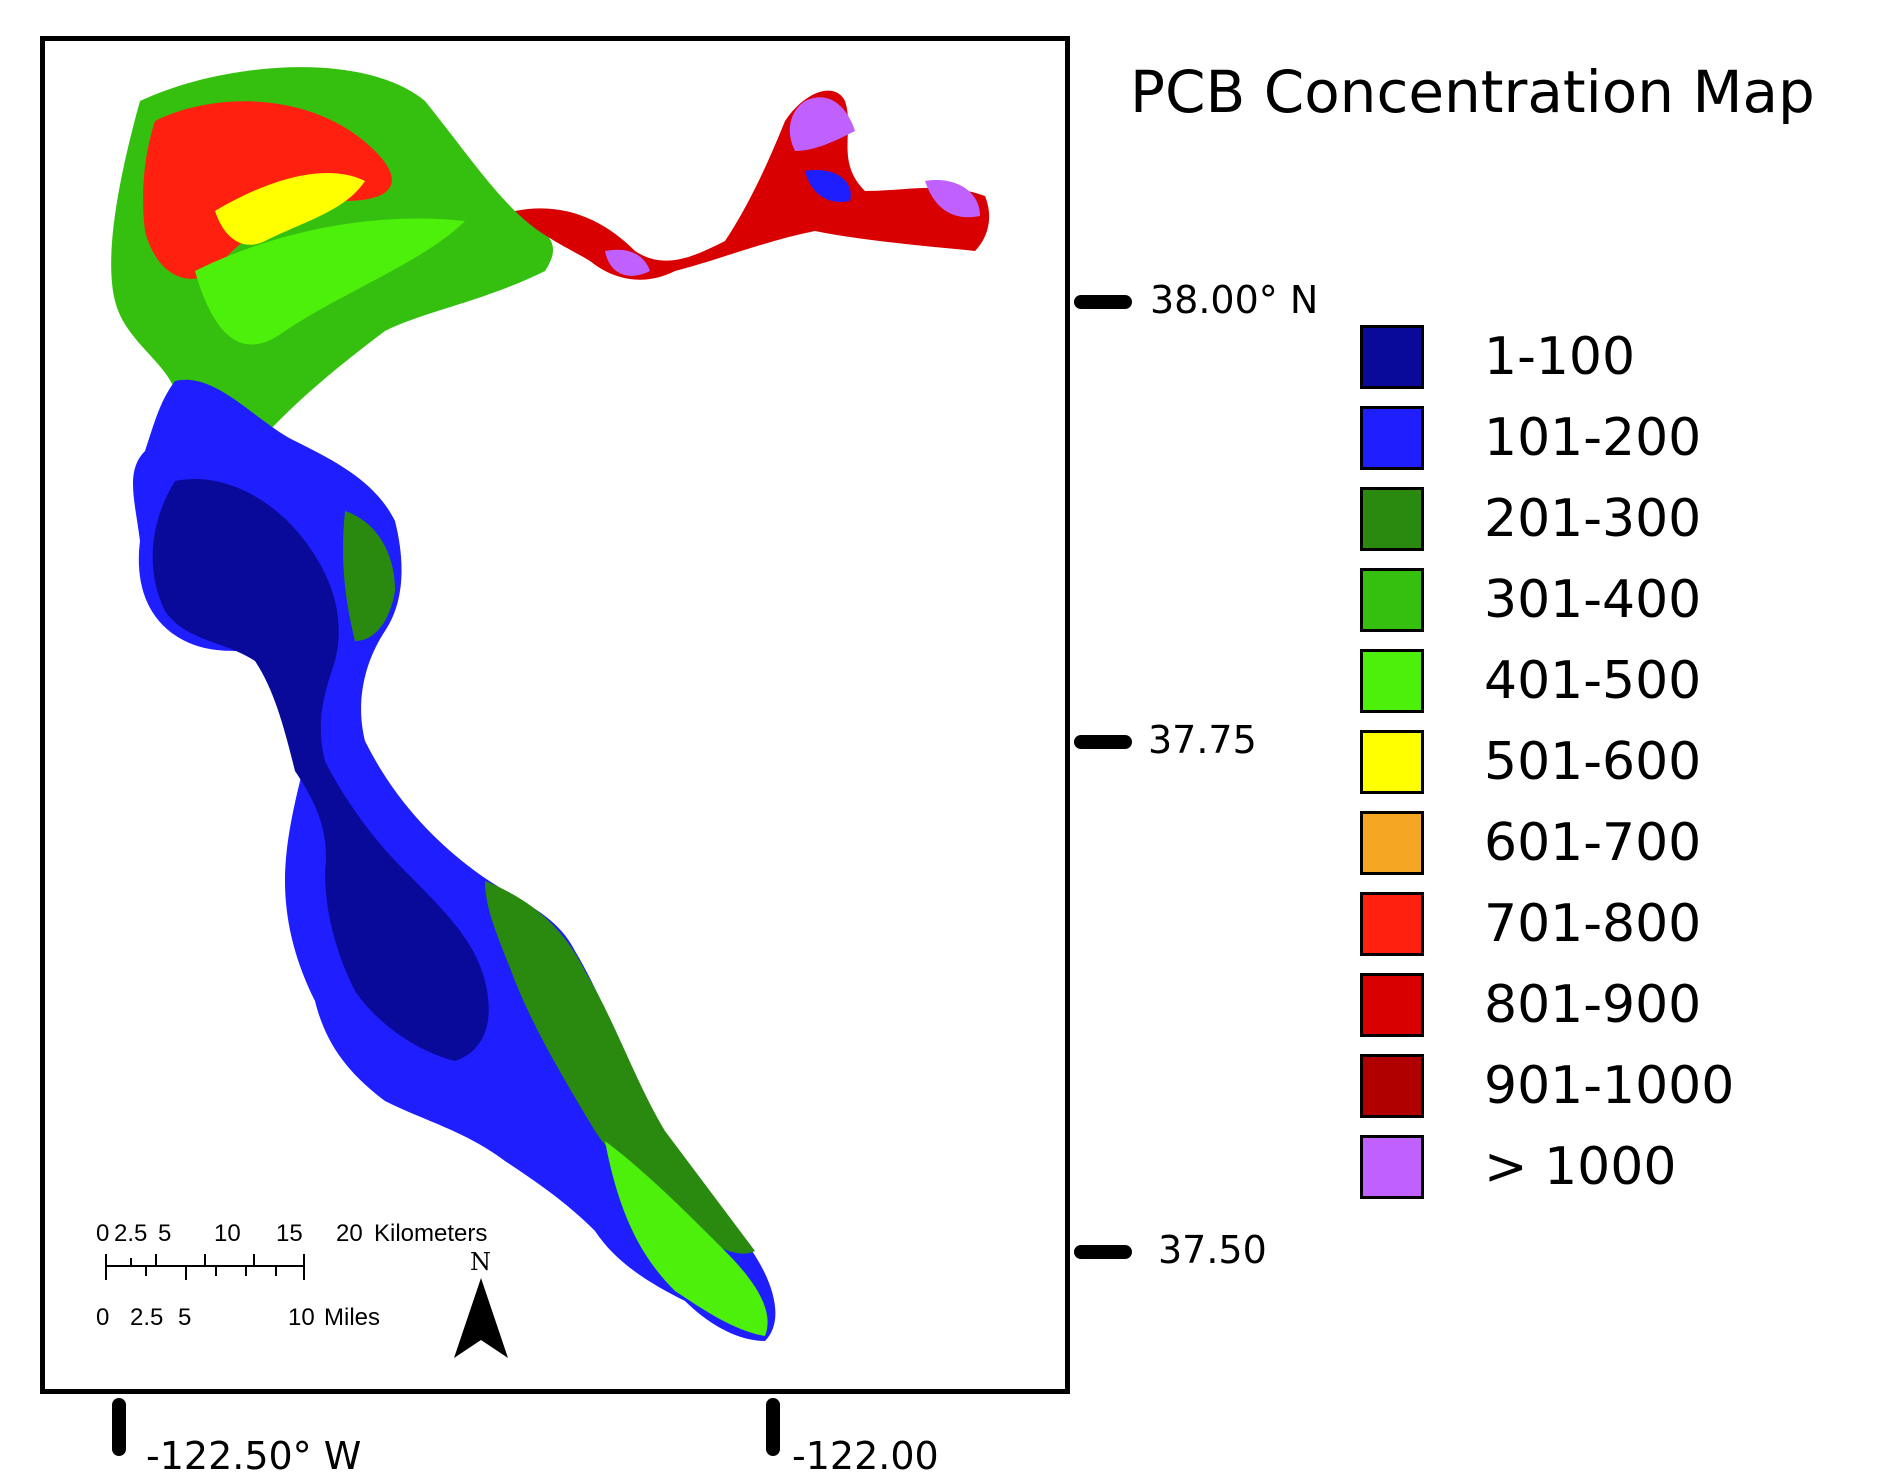 This screenshot has height=1482, width=1902. What do you see at coordinates (320, 770) in the screenshot?
I see `central-bay-dark-zone` at bounding box center [320, 770].